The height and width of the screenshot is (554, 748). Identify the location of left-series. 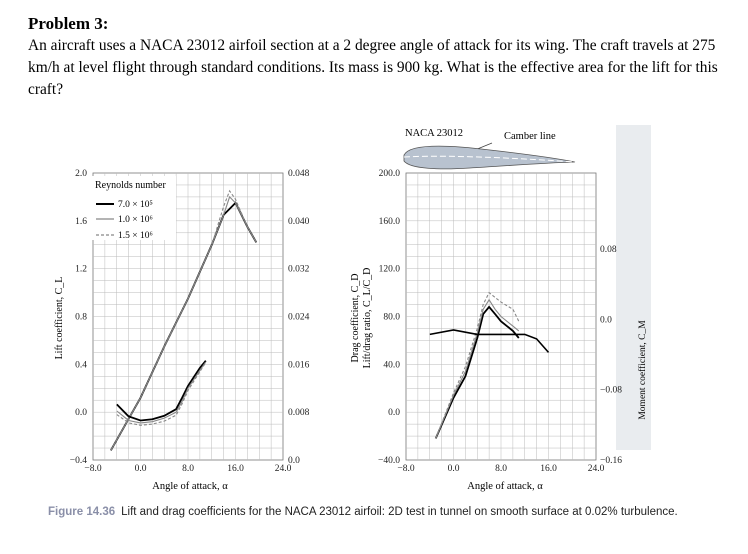
(184, 320).